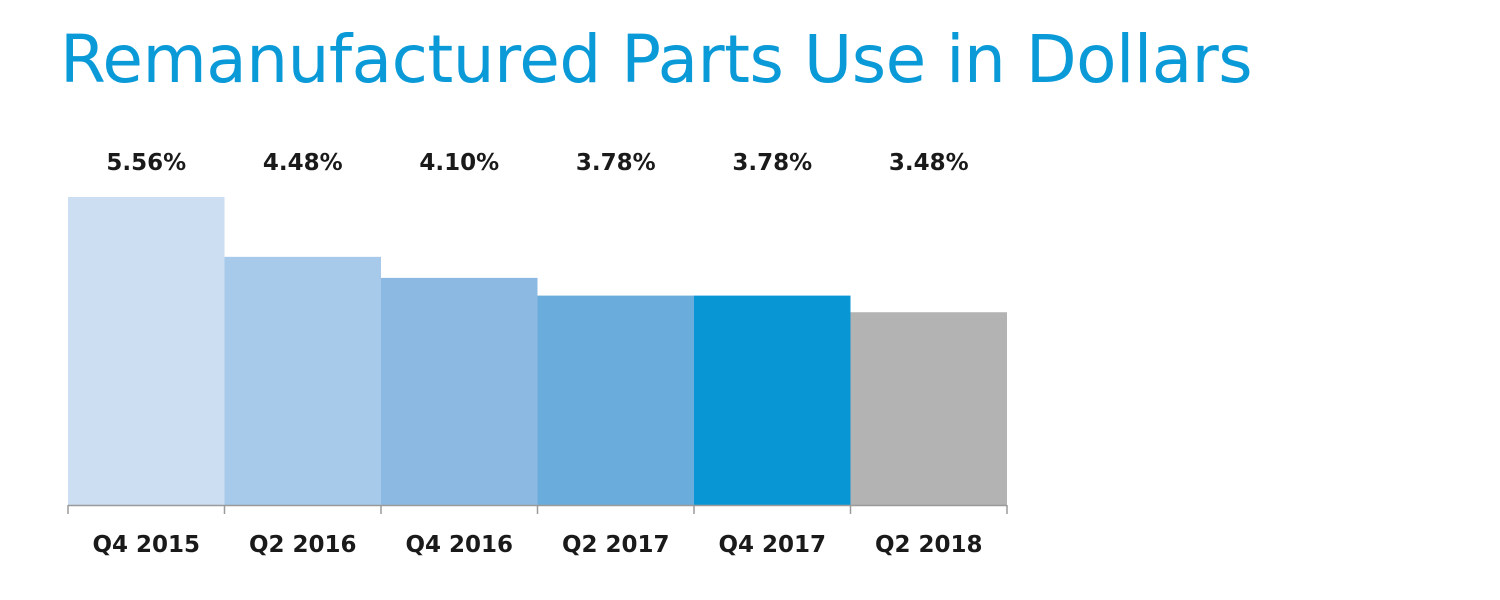 Image resolution: width=1500 pixels, height=600 pixels. I want to click on x-tick-label: Q4 2016, so click(459, 545).